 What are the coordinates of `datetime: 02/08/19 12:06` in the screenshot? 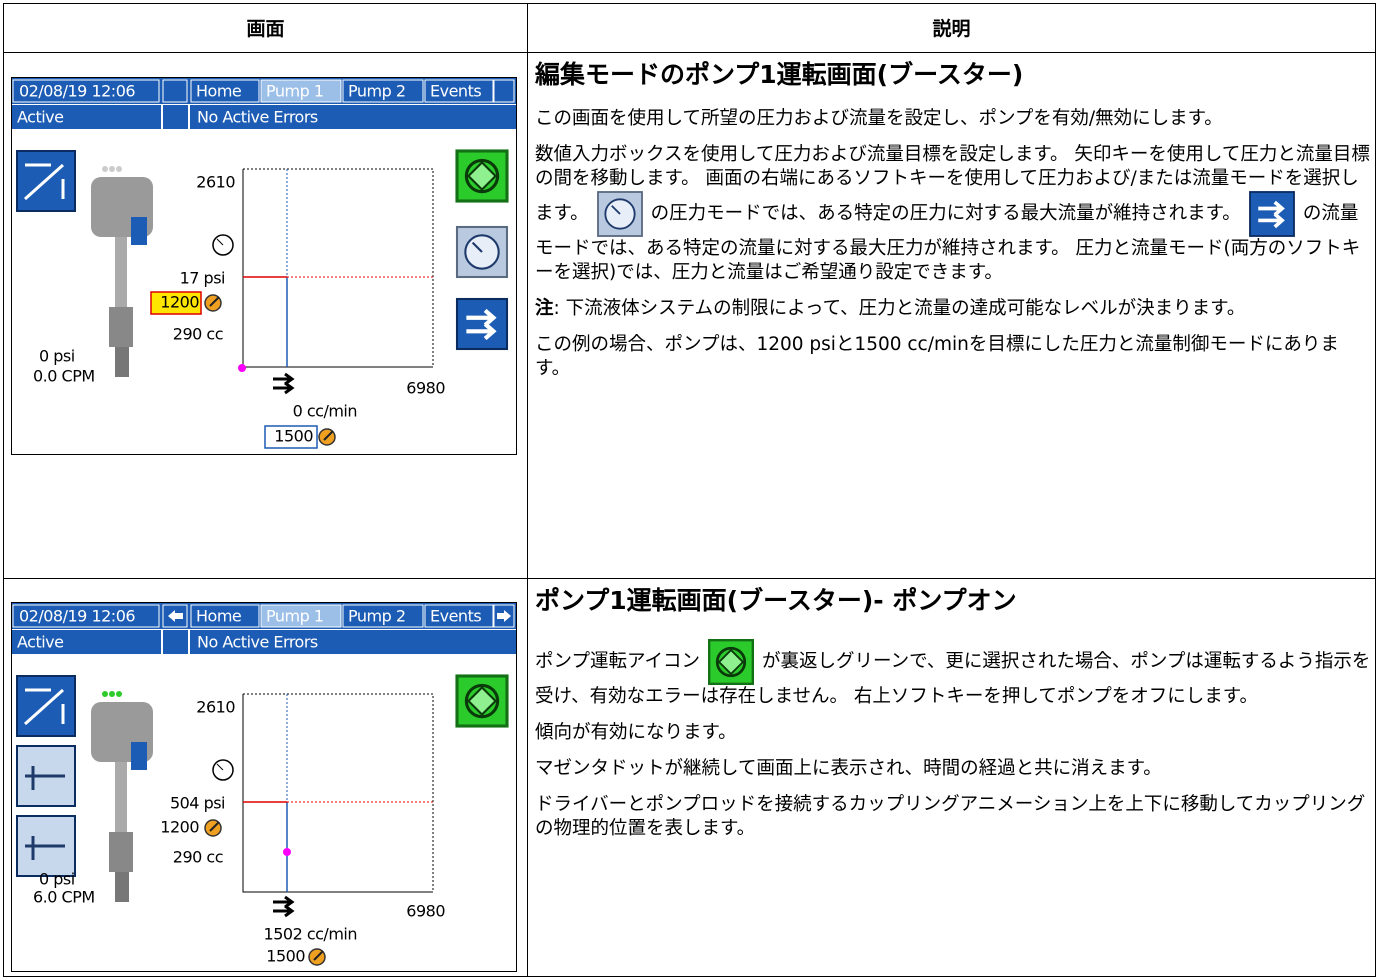 It's located at (77, 616).